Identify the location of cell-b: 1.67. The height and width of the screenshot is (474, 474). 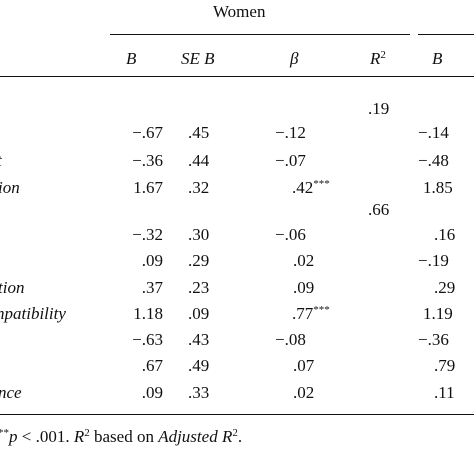
(148, 187).